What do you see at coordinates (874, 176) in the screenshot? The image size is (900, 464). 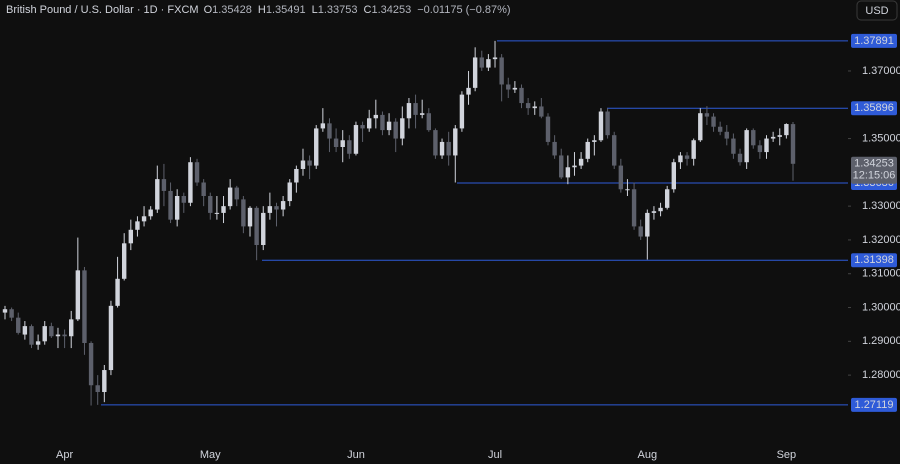 I see `countdown: 12:15:06` at bounding box center [874, 176].